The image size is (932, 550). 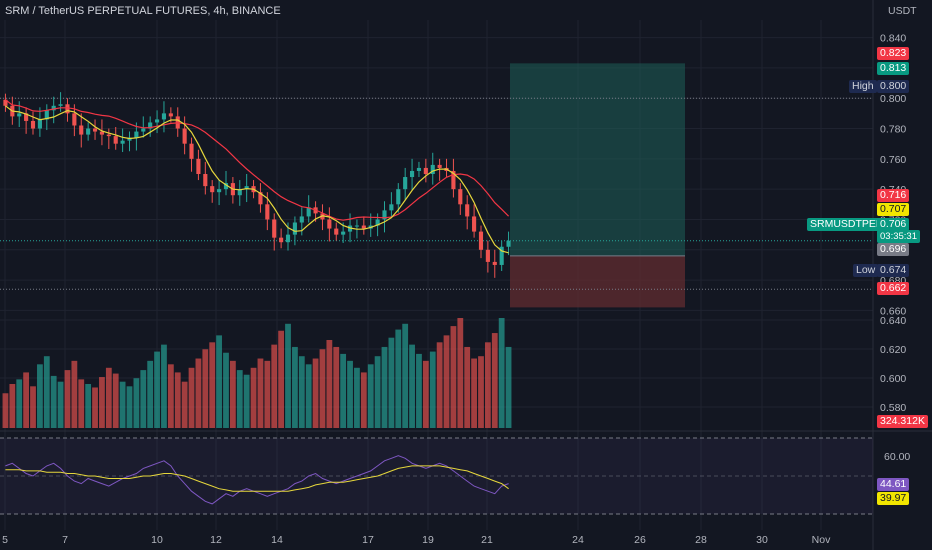 I want to click on price-tick-label: 0.600, so click(x=893, y=379).